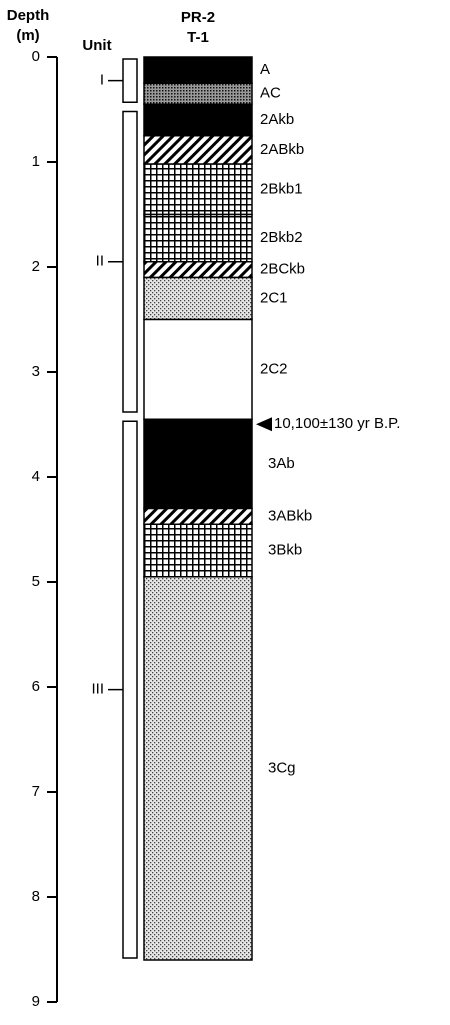 This screenshot has height=1025, width=450. Describe the element at coordinates (36, 371) in the screenshot. I see `tick-label: 3` at that location.